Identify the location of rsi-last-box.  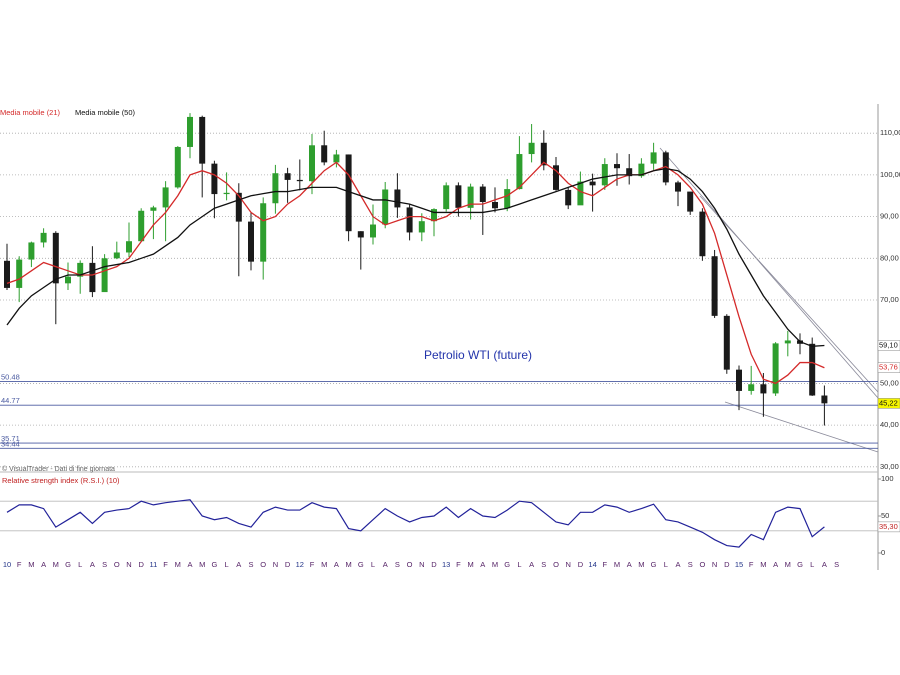
(888, 527).